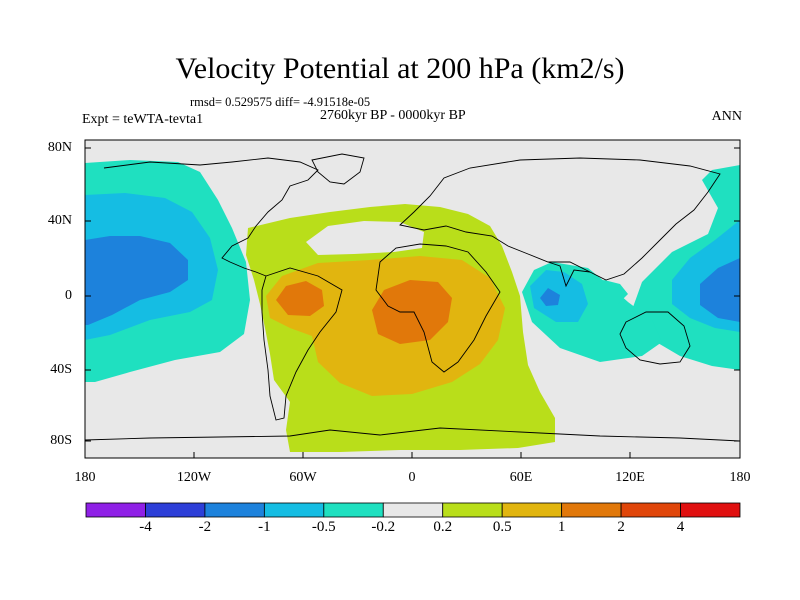  Describe the element at coordinates (412, 434) in the screenshot. I see `antarctica-coast` at that location.